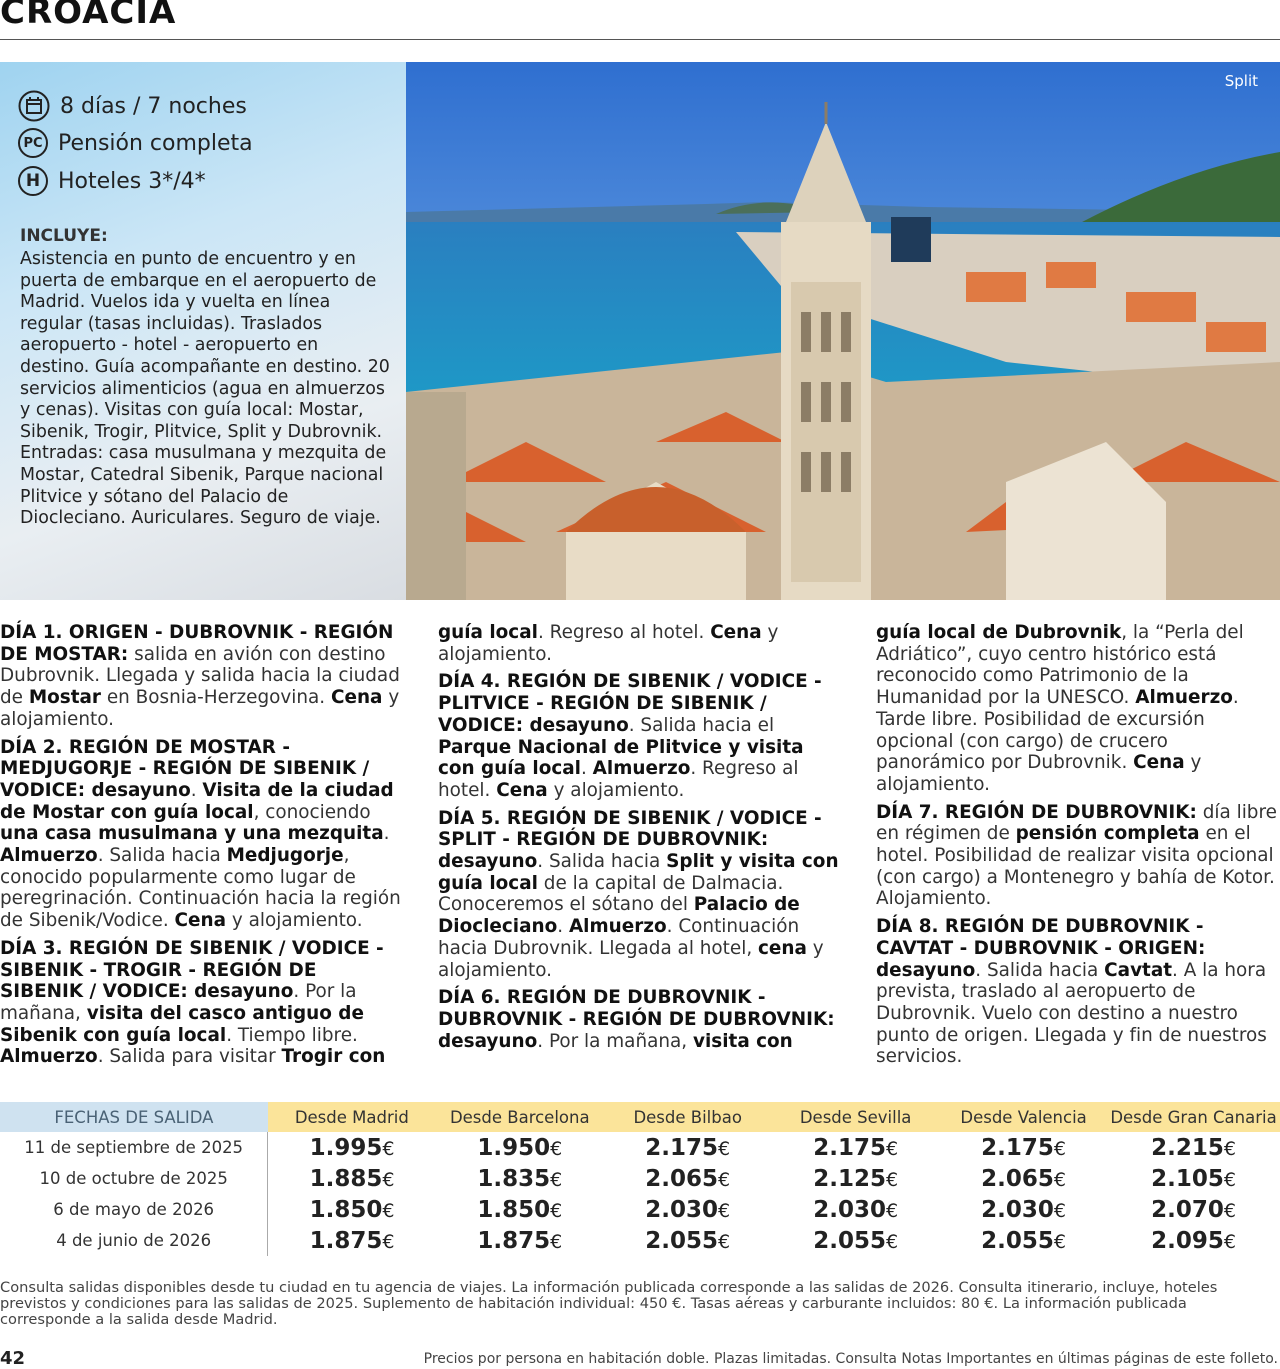 This screenshot has height=1369, width=1280. I want to click on summary-text: 8 días / 7 noches, so click(153, 106).